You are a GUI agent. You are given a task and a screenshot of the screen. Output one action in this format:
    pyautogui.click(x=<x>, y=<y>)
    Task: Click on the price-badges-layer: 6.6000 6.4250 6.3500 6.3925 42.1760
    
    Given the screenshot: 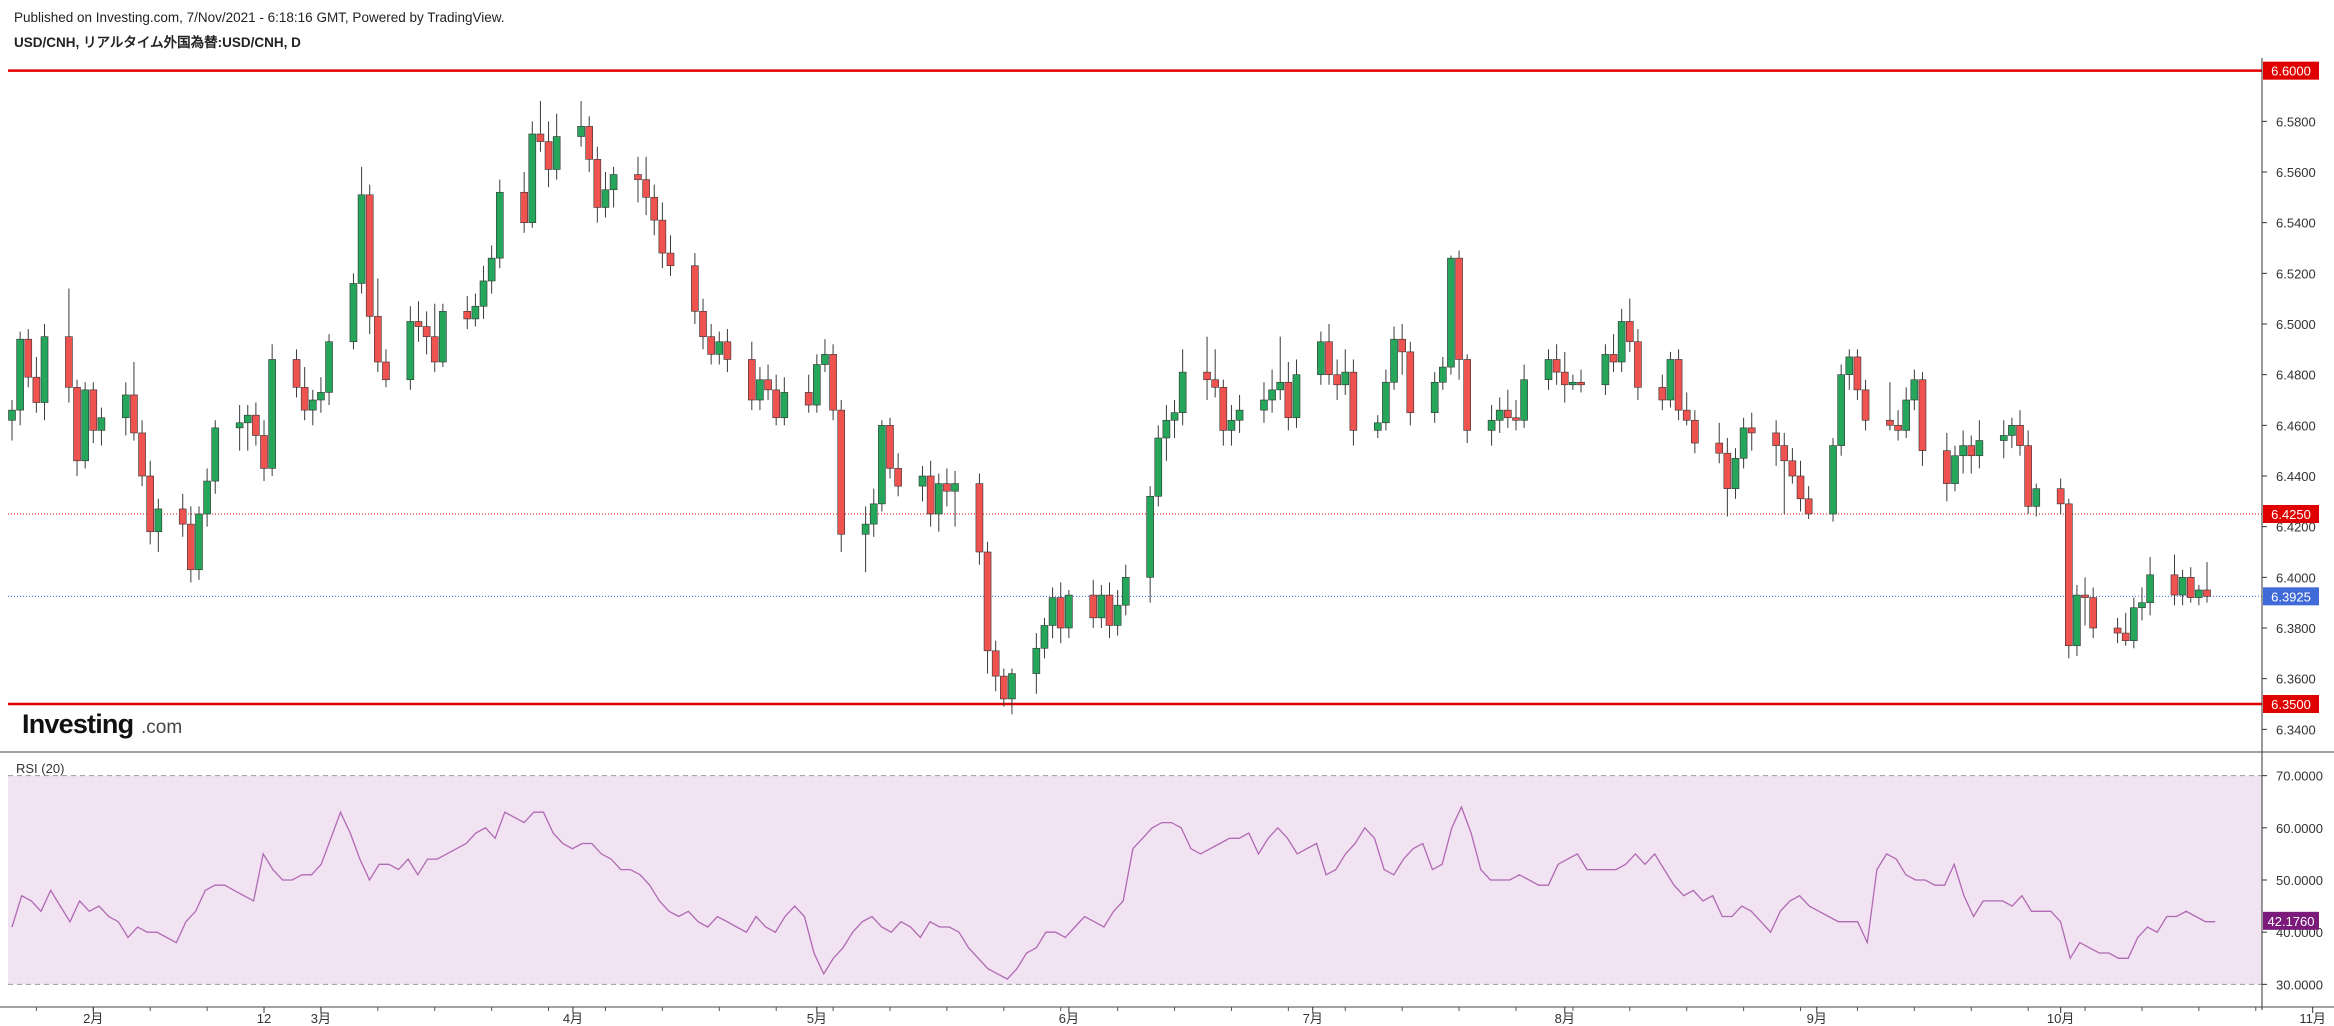 What is the action you would take?
    pyautogui.click(x=2291, y=495)
    